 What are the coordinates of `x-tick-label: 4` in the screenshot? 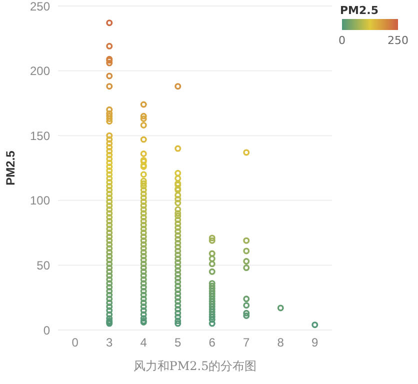 It's located at (144, 343).